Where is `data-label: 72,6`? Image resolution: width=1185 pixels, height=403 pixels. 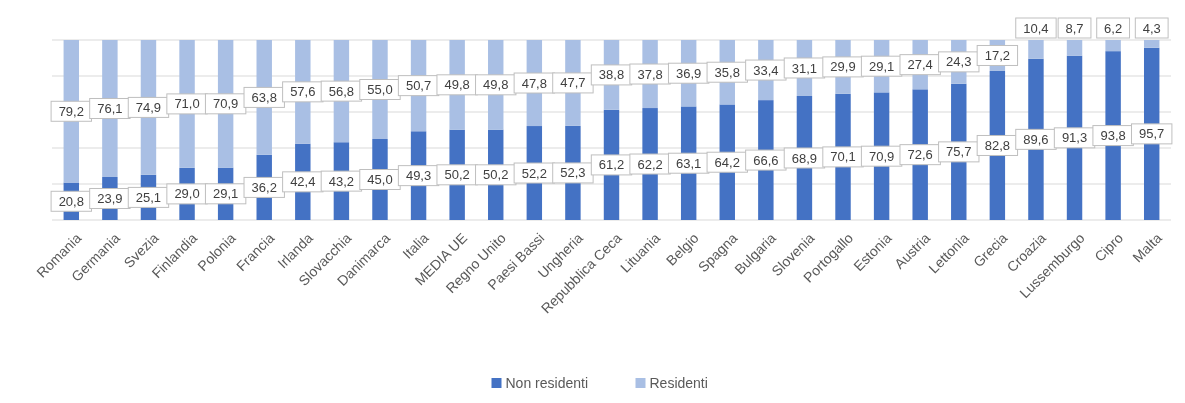 data-label: 72,6 is located at coordinates (920, 155).